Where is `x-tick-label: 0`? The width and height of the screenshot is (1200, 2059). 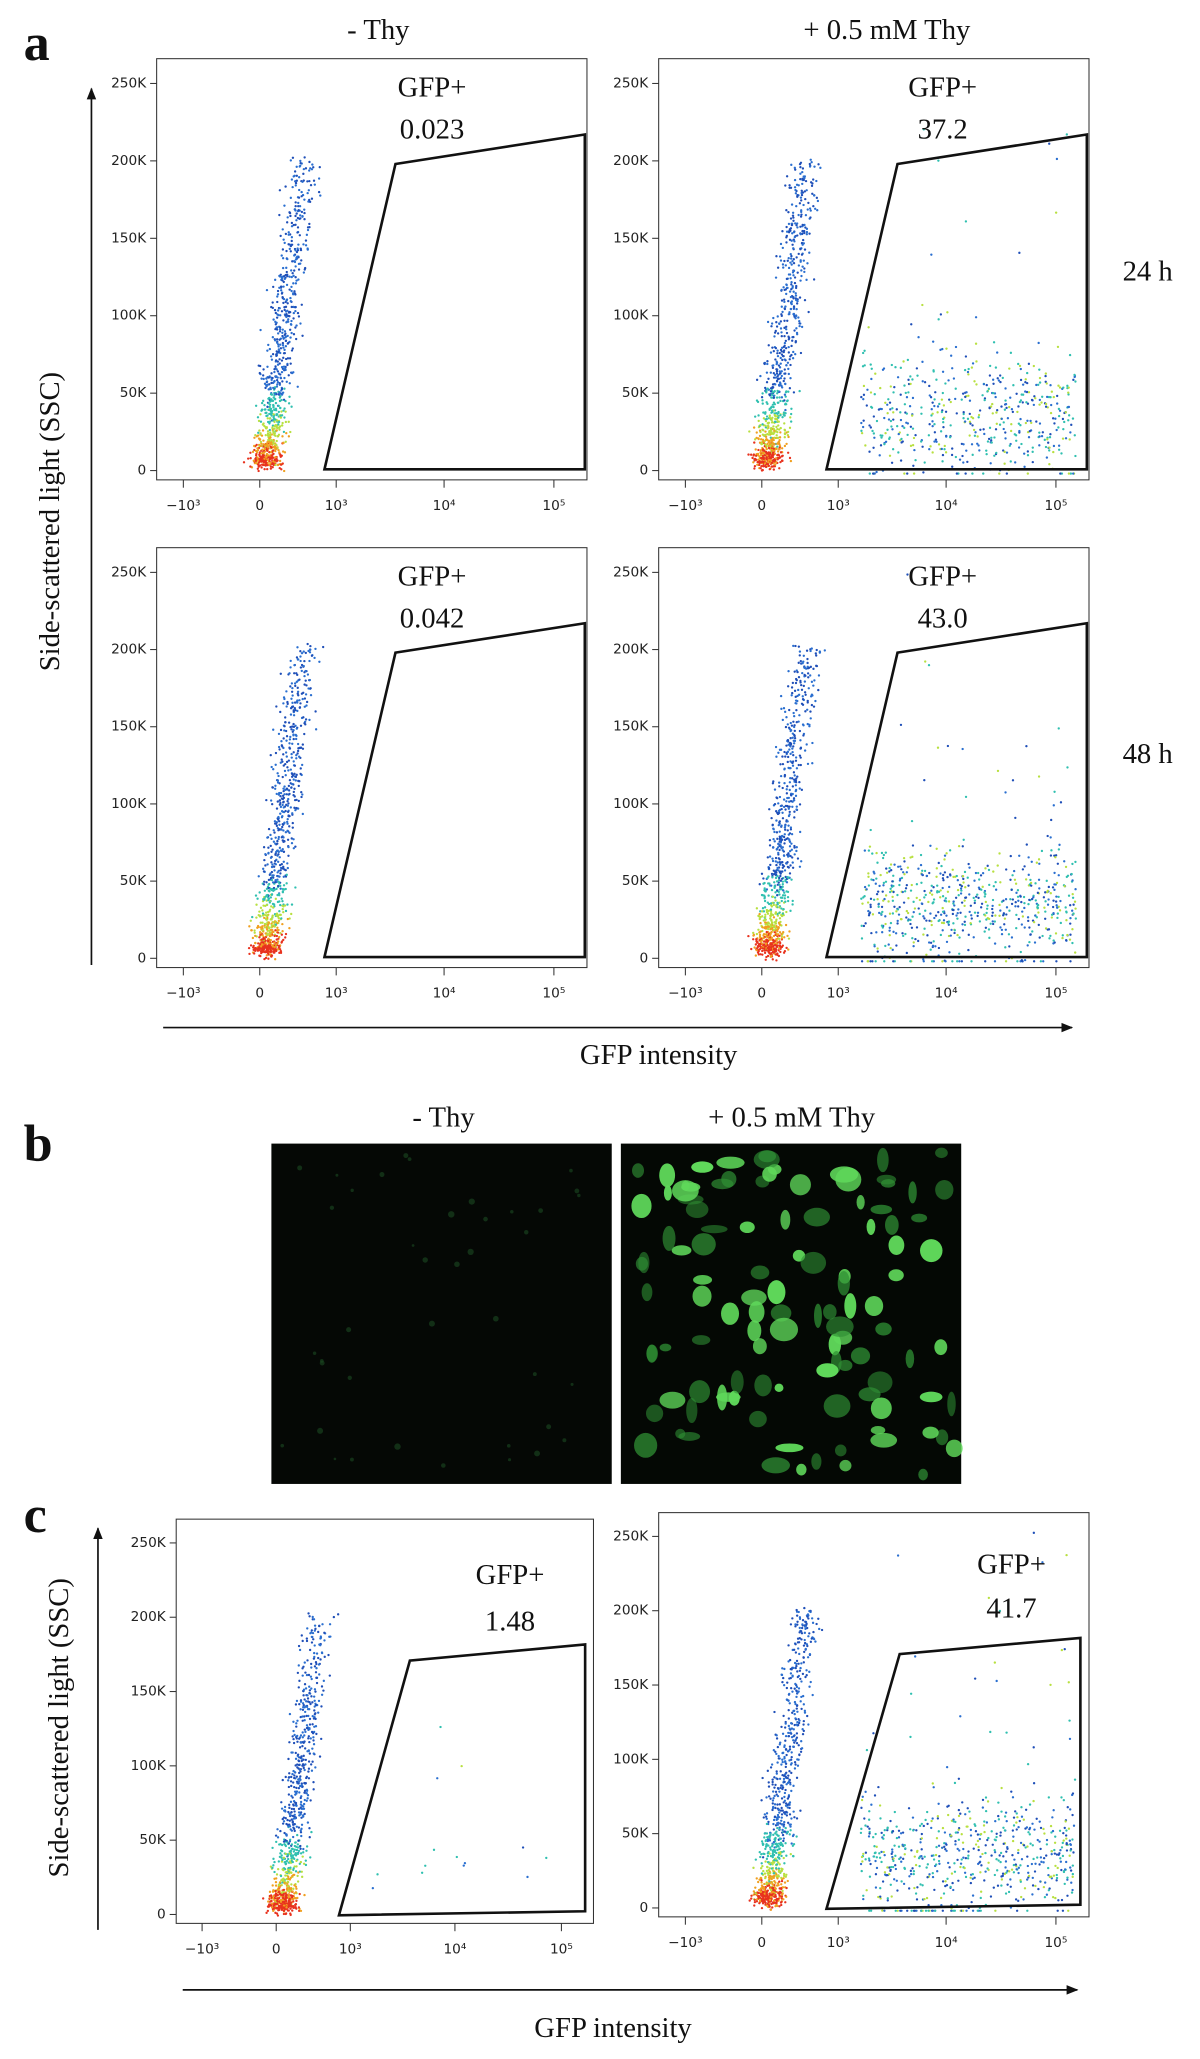 x-tick-label: 0 is located at coordinates (259, 506).